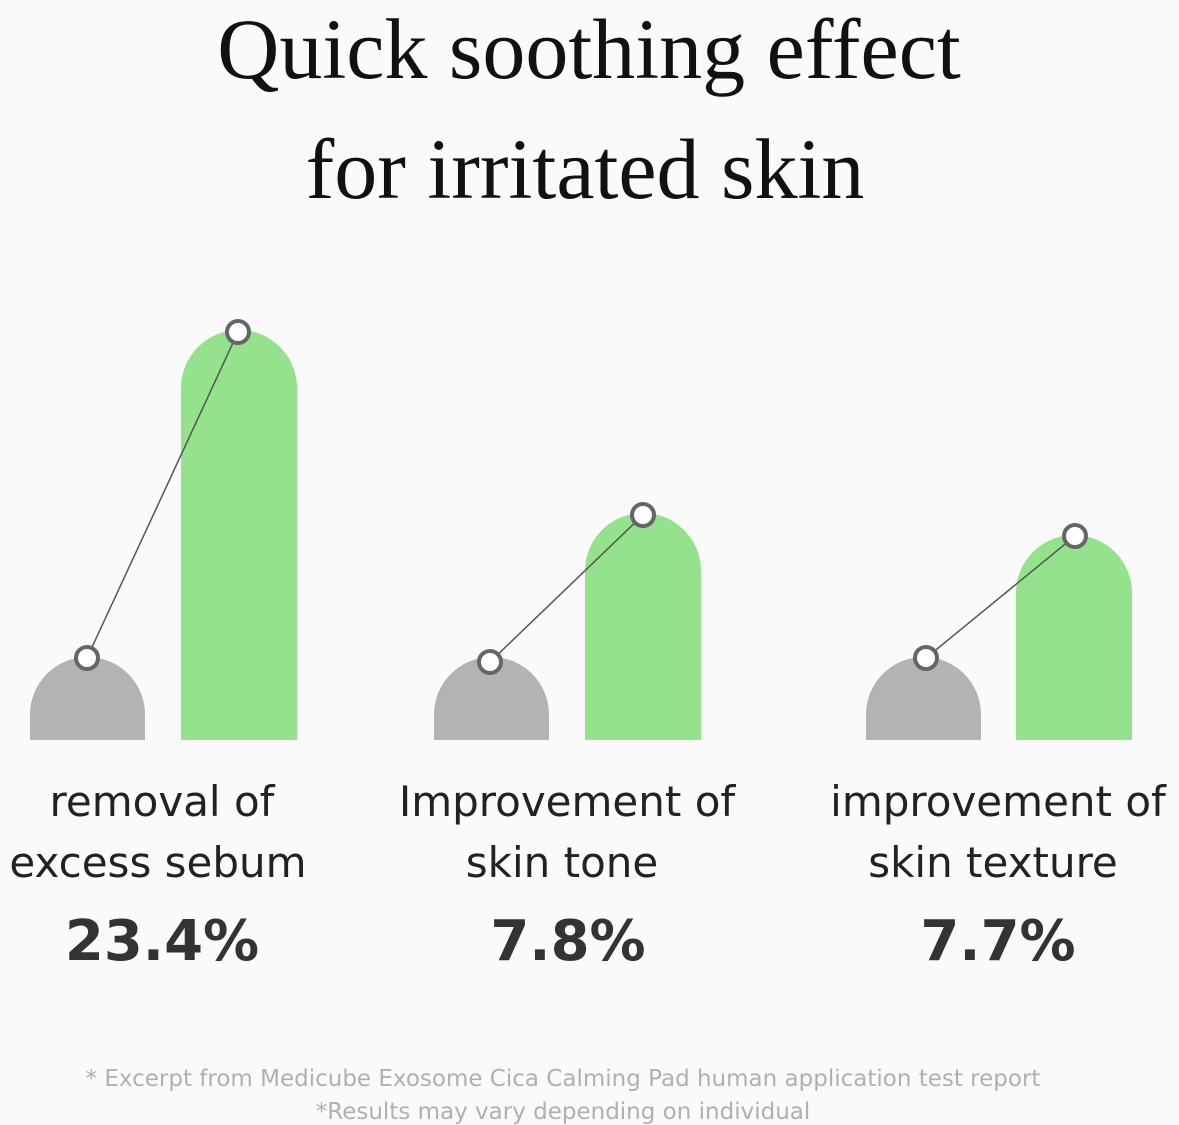 This screenshot has height=1125, width=1179. Describe the element at coordinates (562, 862) in the screenshot. I see `item-label: skin tone` at that location.